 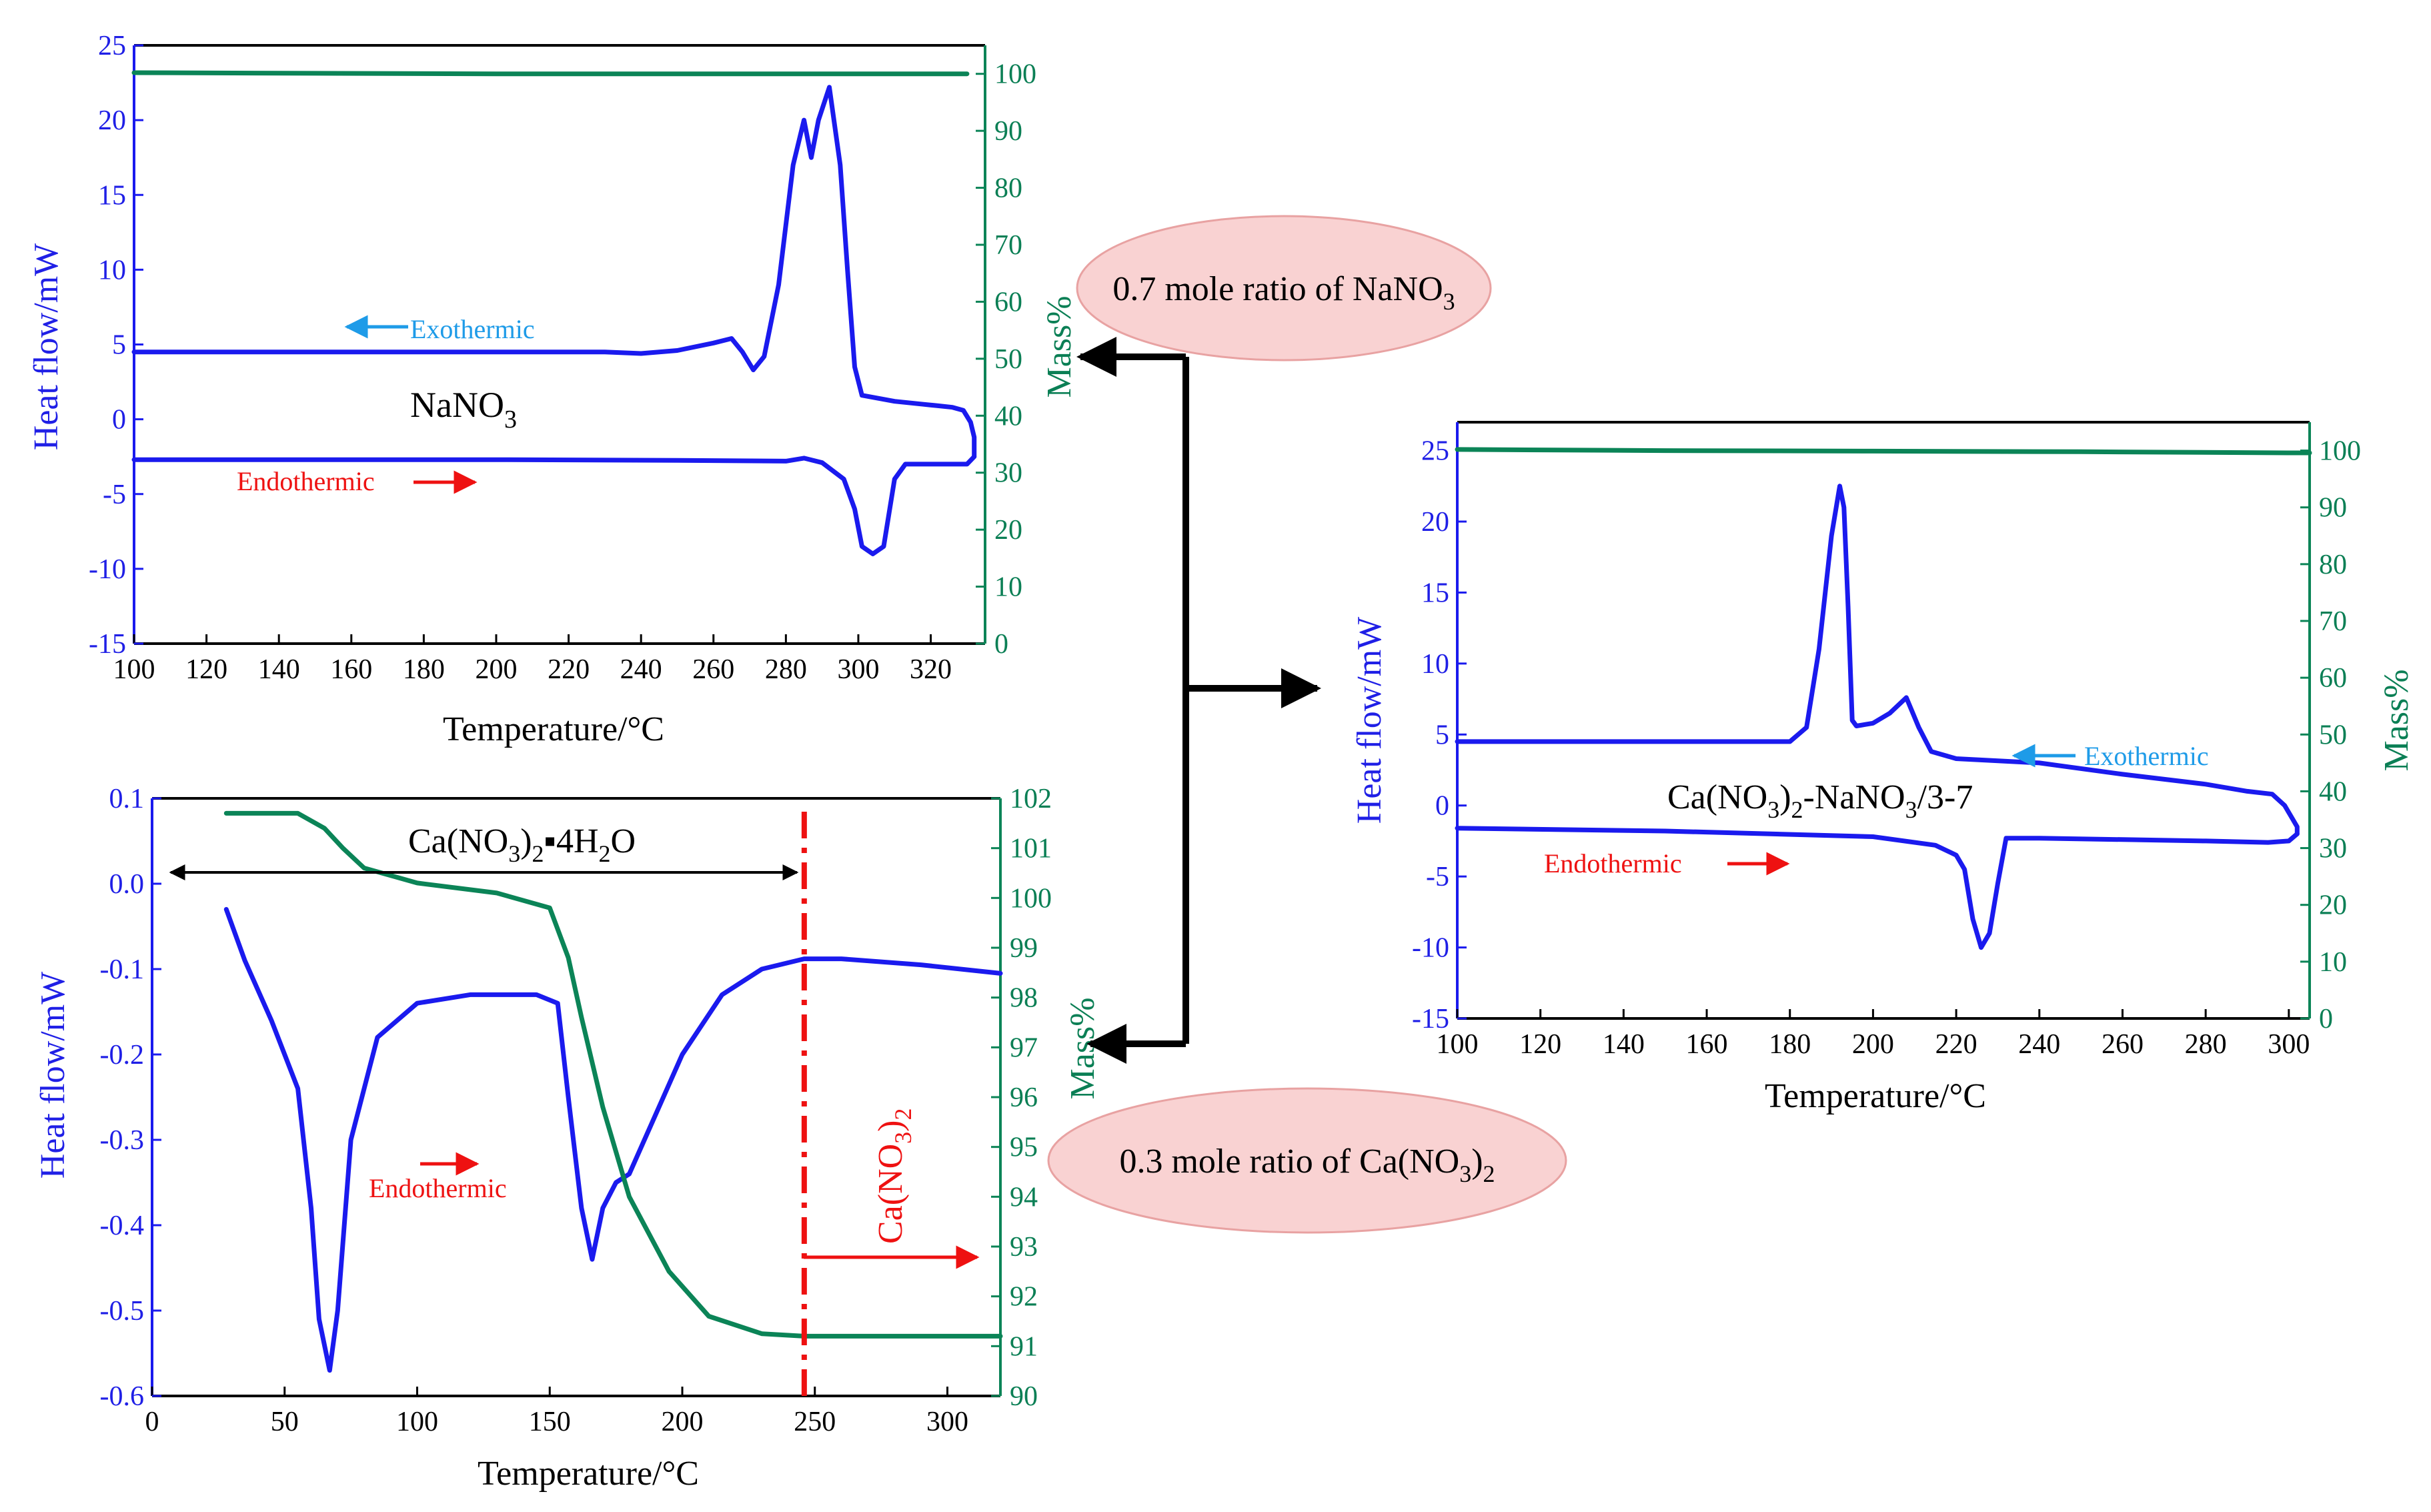 What do you see at coordinates (1370, 720) in the screenshot?
I see `mixture-y-axis-label: Heat flow/mW` at bounding box center [1370, 720].